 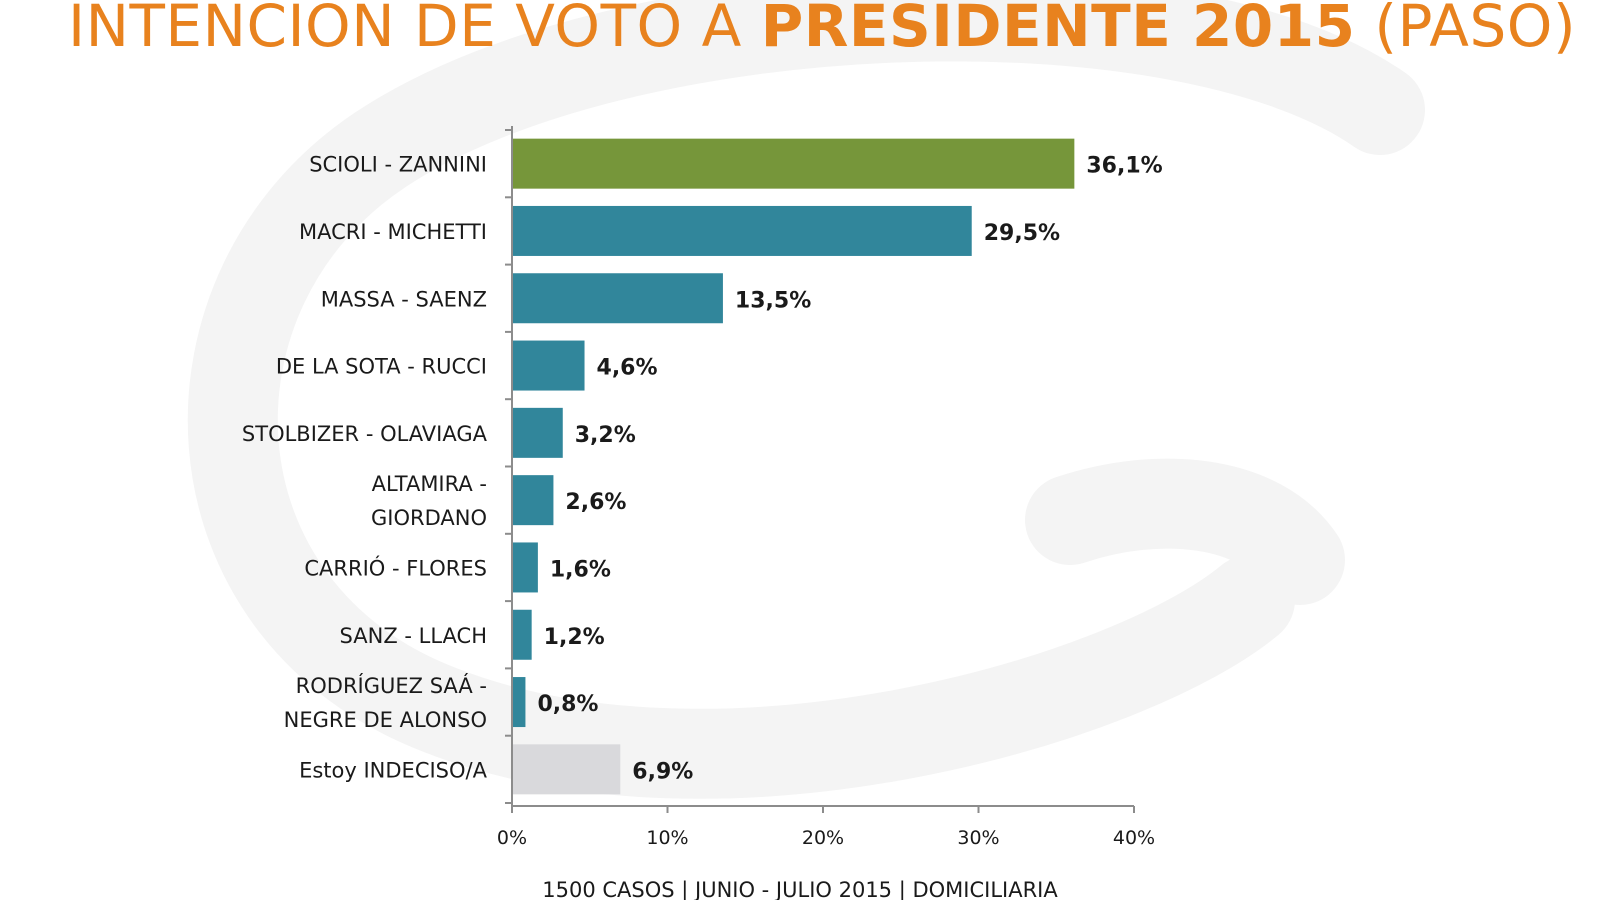 What do you see at coordinates (404, 299) in the screenshot?
I see `category-label-massa-saenz: MASSA - SAENZ` at bounding box center [404, 299].